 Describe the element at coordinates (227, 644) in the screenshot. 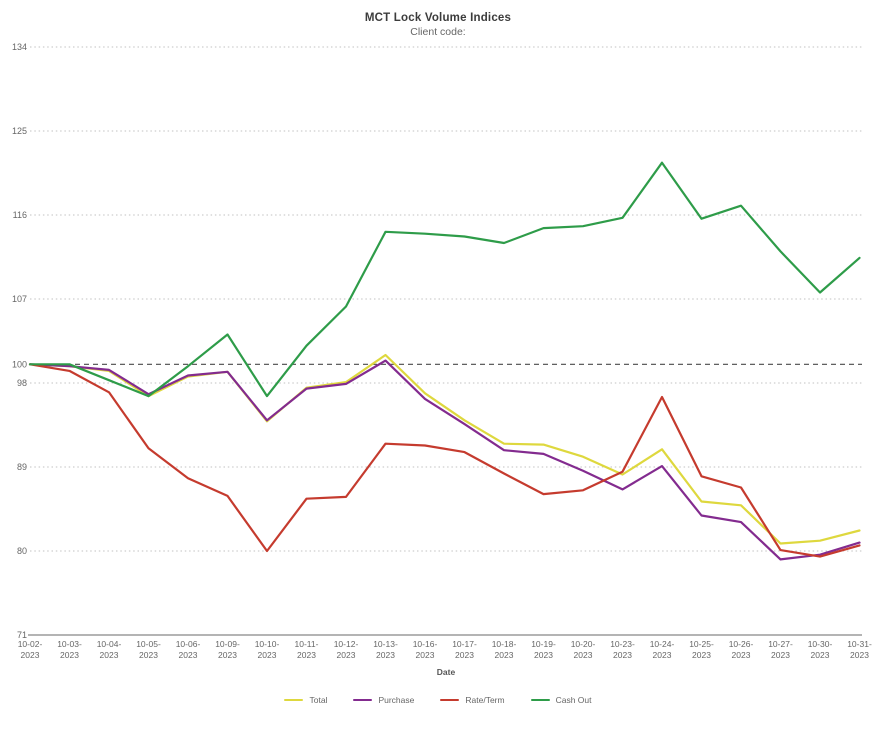

I see `x-axis-tick-label: 10-09-` at that location.